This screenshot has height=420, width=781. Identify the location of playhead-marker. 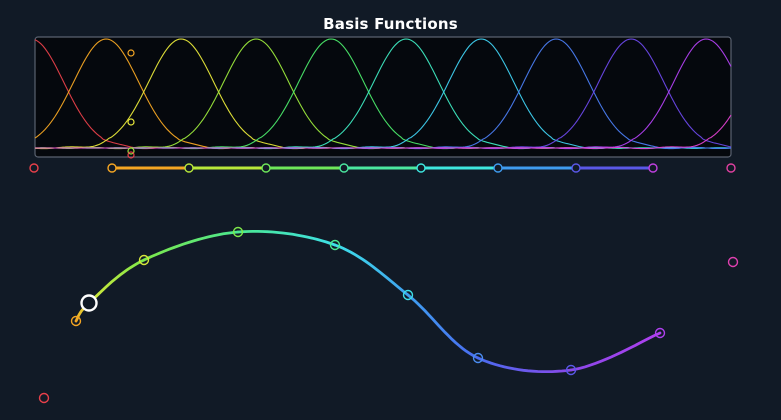
(89, 303).